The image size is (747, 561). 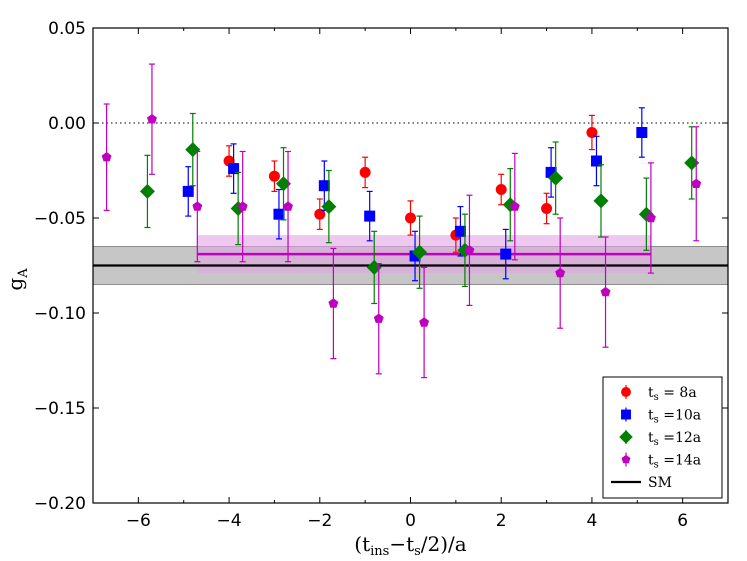 I want to click on legend-label-part: = 8a, so click(x=678, y=393).